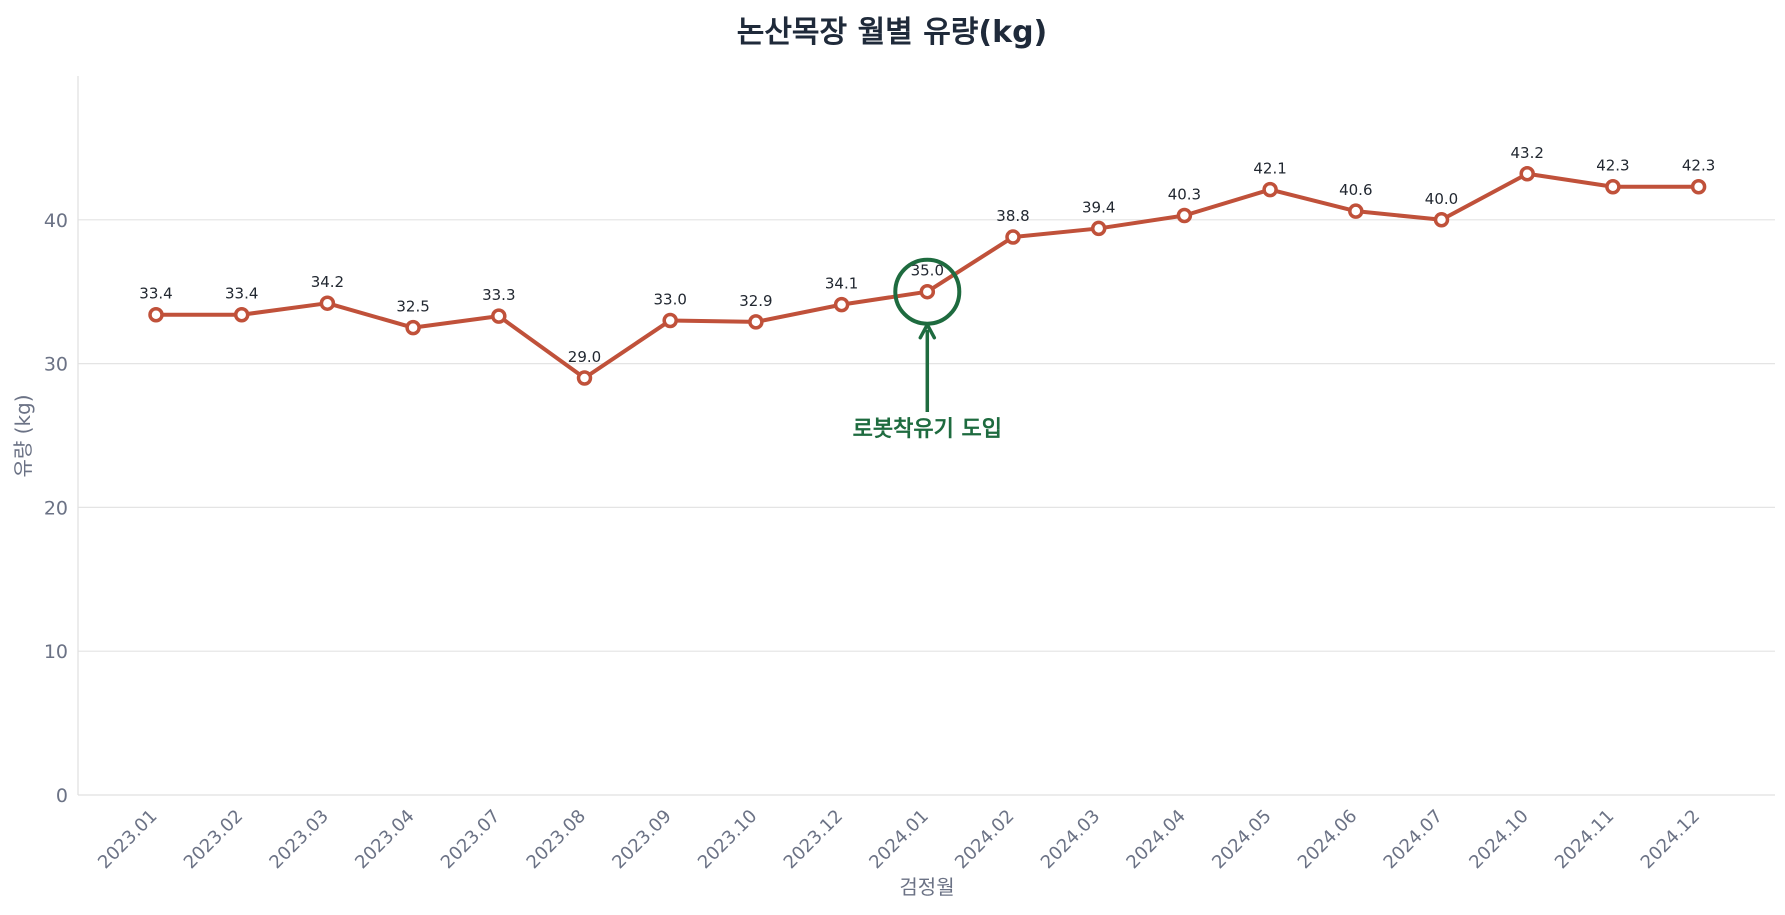 Image resolution: width=1785 pixels, height=915 pixels. Describe the element at coordinates (213, 839) in the screenshot. I see `x-tick-label: 2023.02` at that location.